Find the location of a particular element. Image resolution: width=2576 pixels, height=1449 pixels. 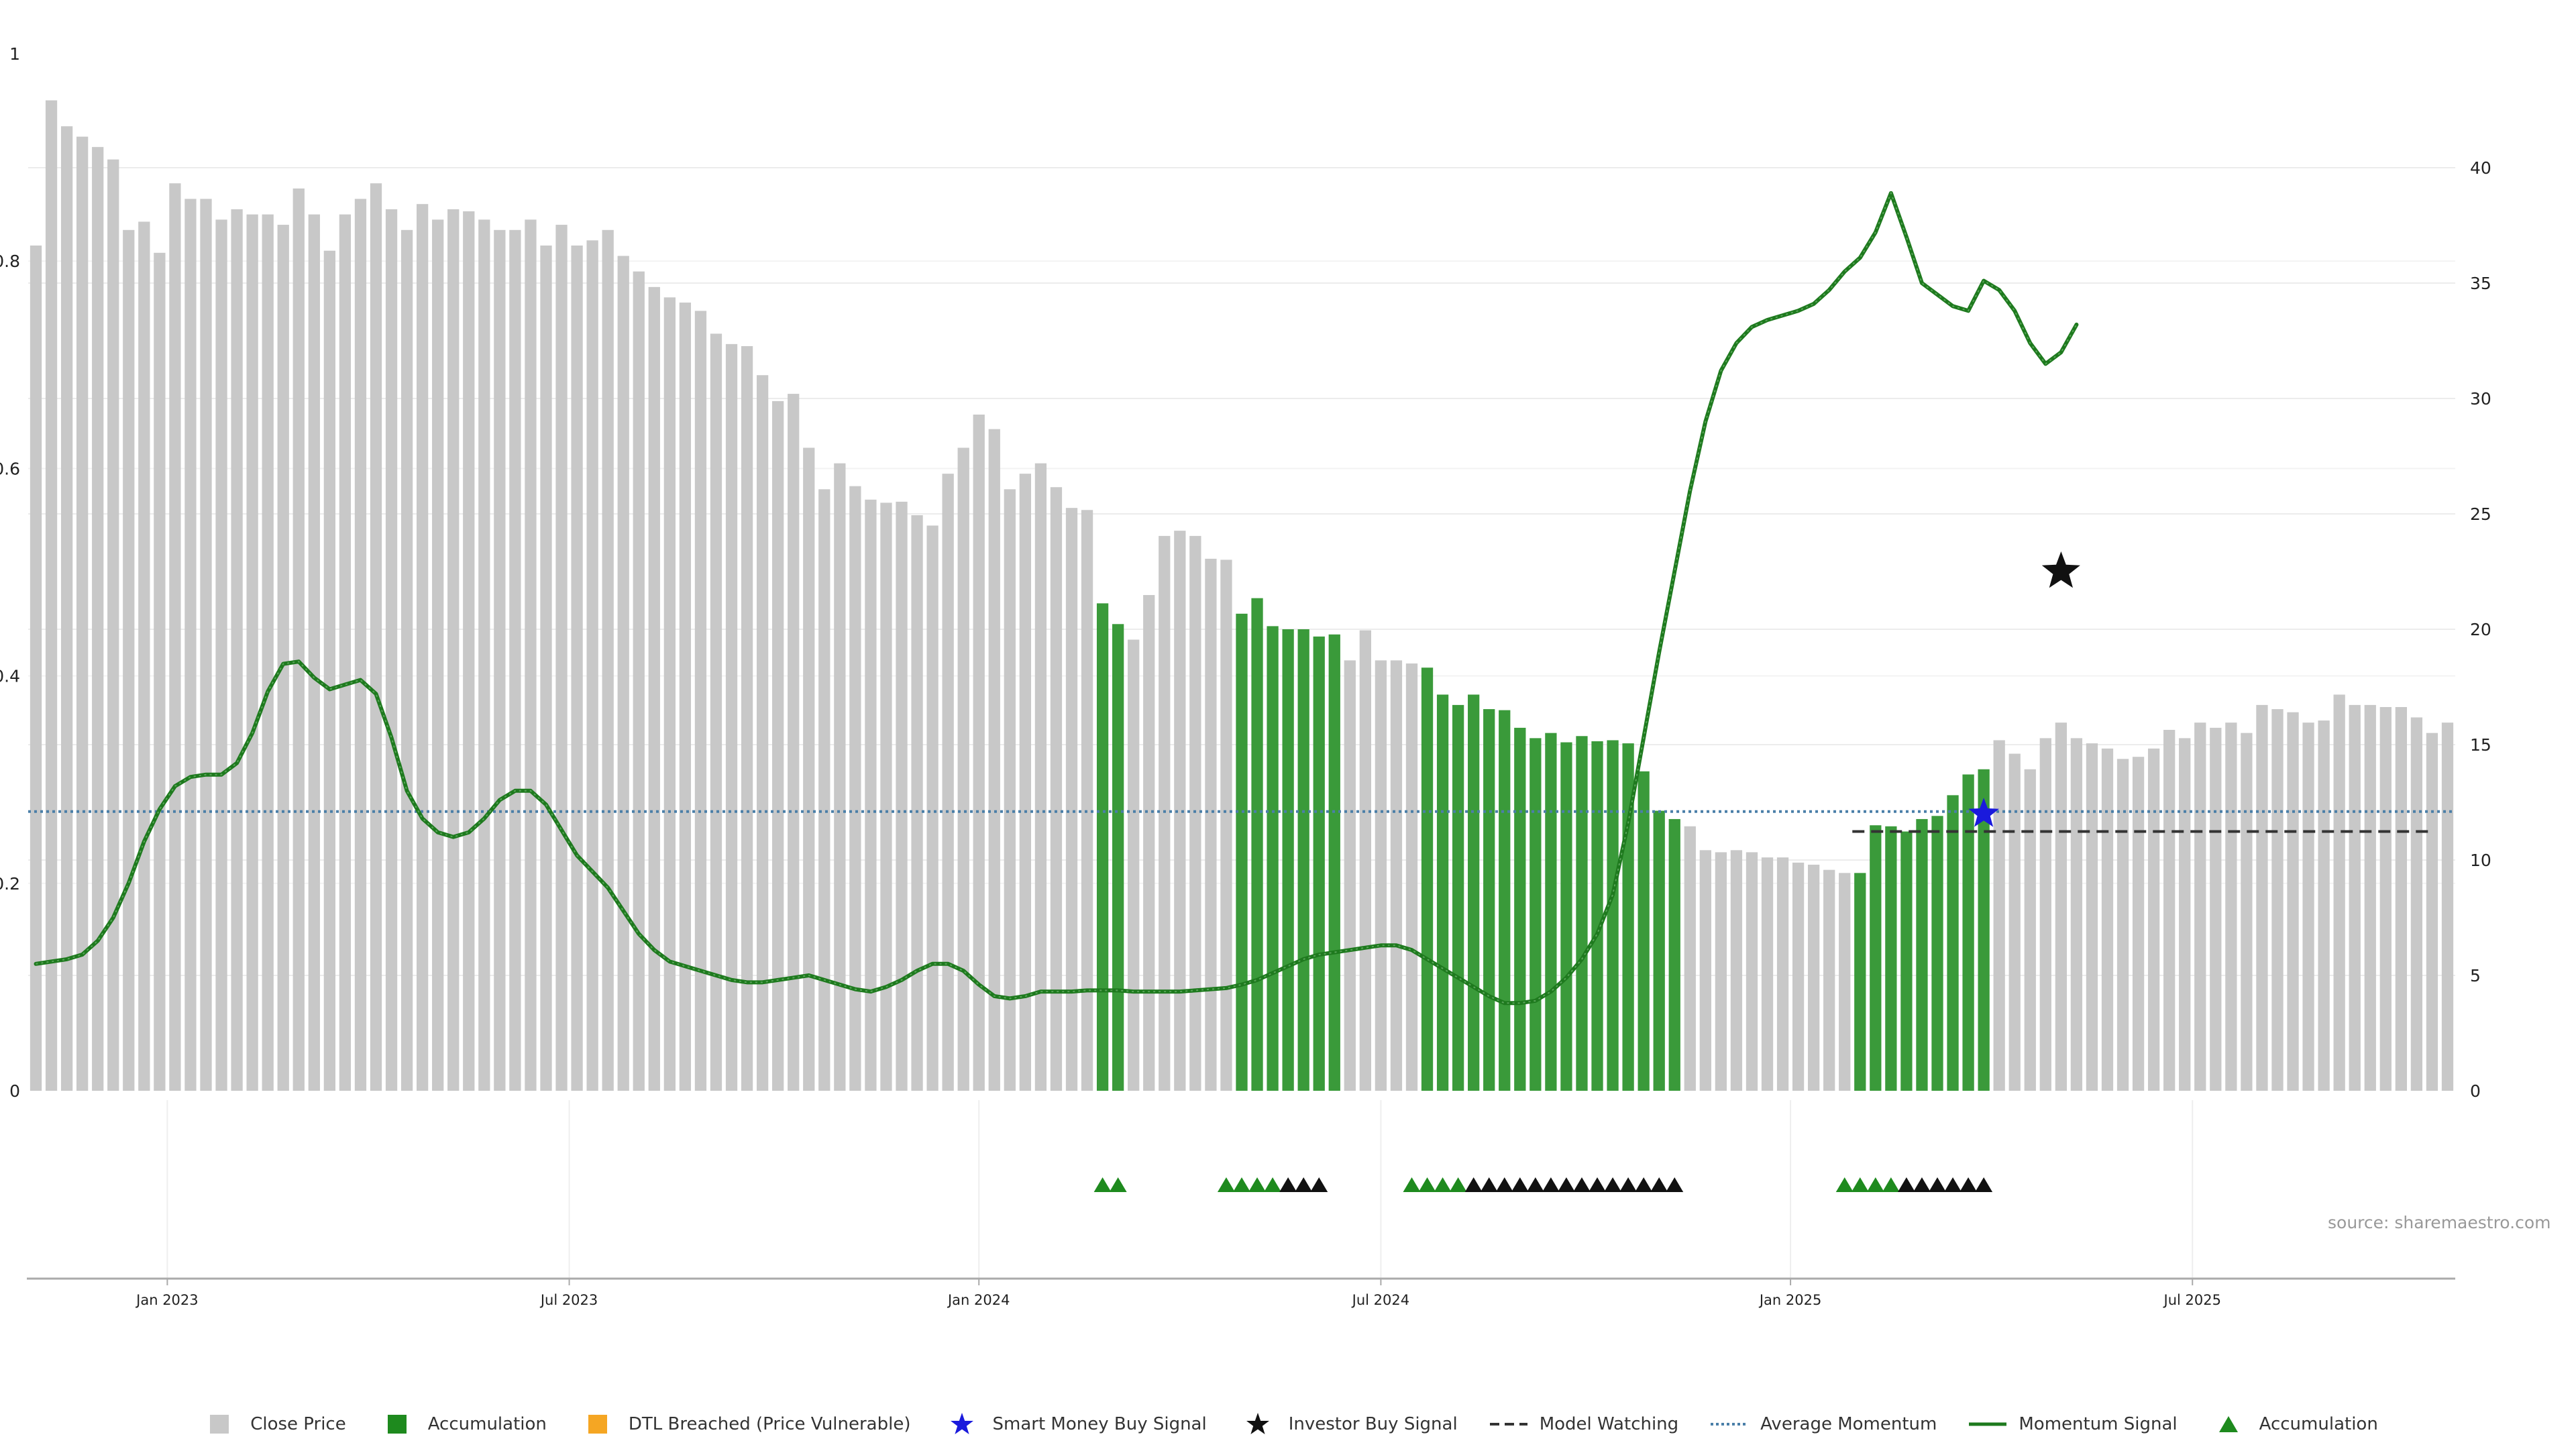

legend-label: Close Price is located at coordinates (298, 1424).